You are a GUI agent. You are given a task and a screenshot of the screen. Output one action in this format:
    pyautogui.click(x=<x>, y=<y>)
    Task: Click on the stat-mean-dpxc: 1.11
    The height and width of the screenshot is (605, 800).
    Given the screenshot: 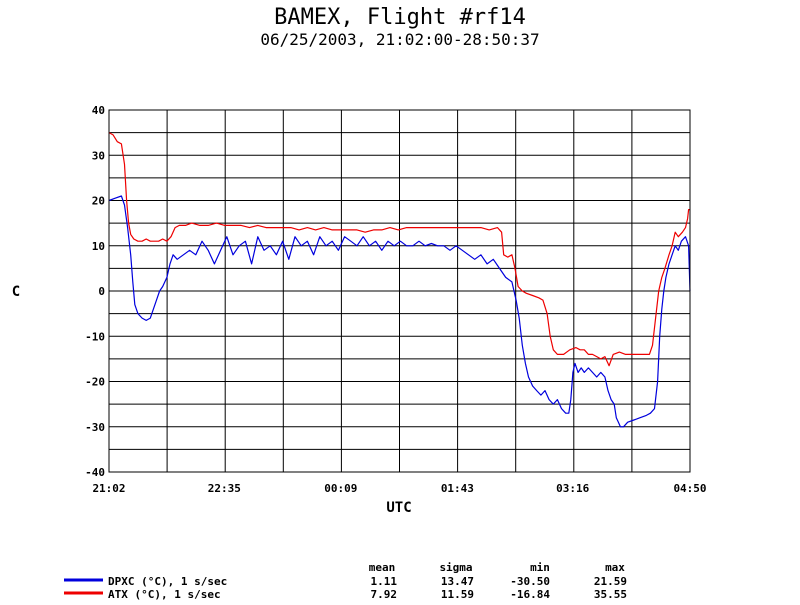 What is the action you would take?
    pyautogui.click(x=384, y=581)
    